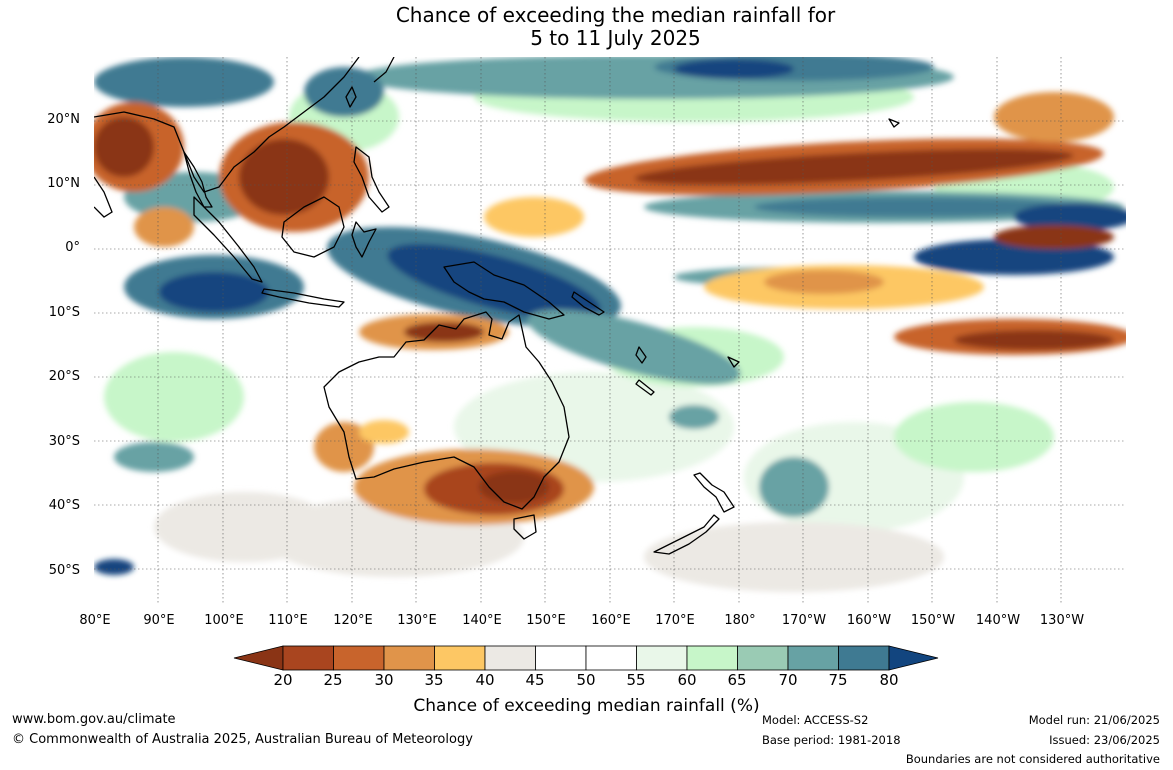 This screenshot has height=770, width=1173. What do you see at coordinates (103, 197) in the screenshot?
I see `india-coast` at bounding box center [103, 197].